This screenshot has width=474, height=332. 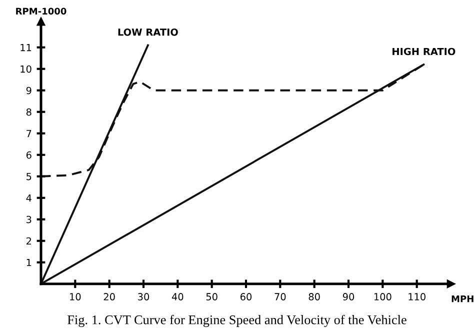 What do you see at coordinates (178, 296) in the screenshot?
I see `x-tick-label: 40` at bounding box center [178, 296].